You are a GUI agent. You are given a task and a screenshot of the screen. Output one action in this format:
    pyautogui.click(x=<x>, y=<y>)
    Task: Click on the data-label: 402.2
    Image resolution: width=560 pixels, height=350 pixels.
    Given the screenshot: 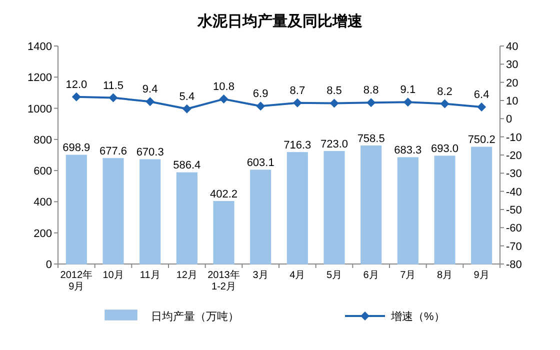 What is the action you would take?
    pyautogui.click(x=224, y=194)
    